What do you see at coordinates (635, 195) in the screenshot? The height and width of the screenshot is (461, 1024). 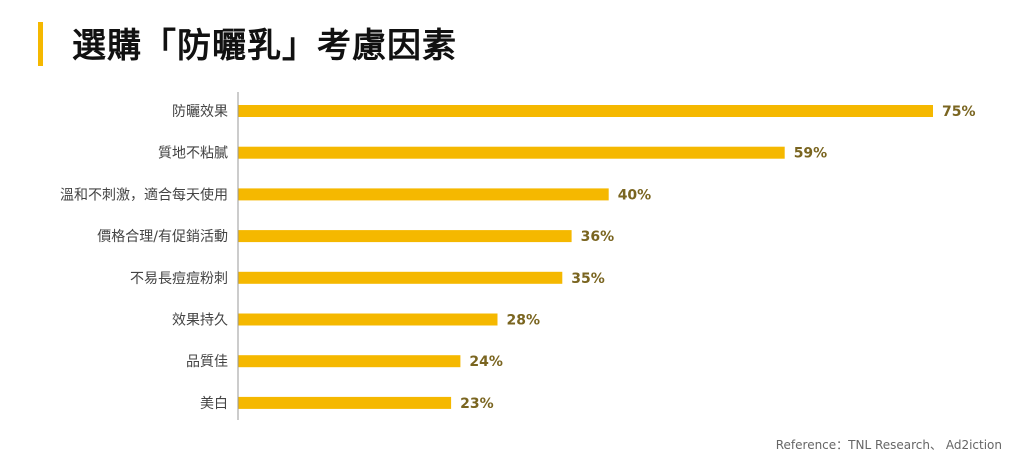 I see `value-label-3: 40%` at bounding box center [635, 195].